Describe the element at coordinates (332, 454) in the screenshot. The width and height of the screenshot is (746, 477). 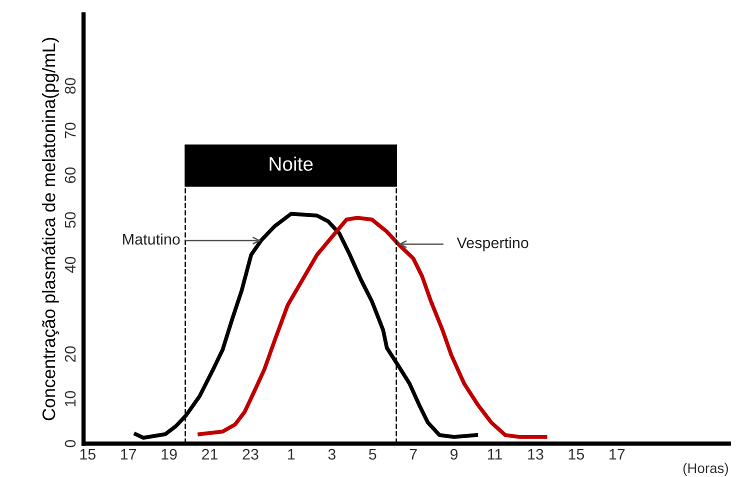
I see `x-tick-label: 3` at that location.